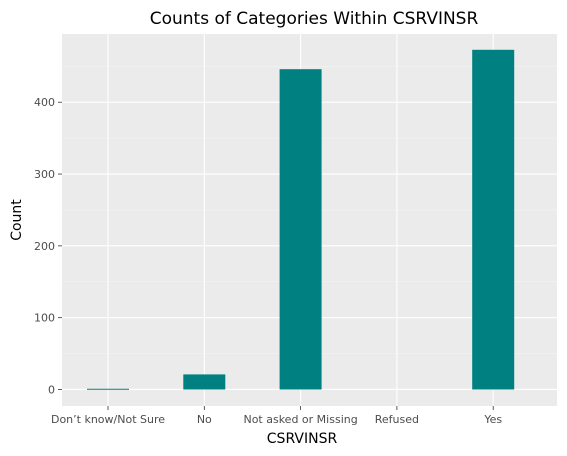  Describe the element at coordinates (314, 19) in the screenshot. I see `chart-title: Counts of Categories Within CSRVINSR` at that location.